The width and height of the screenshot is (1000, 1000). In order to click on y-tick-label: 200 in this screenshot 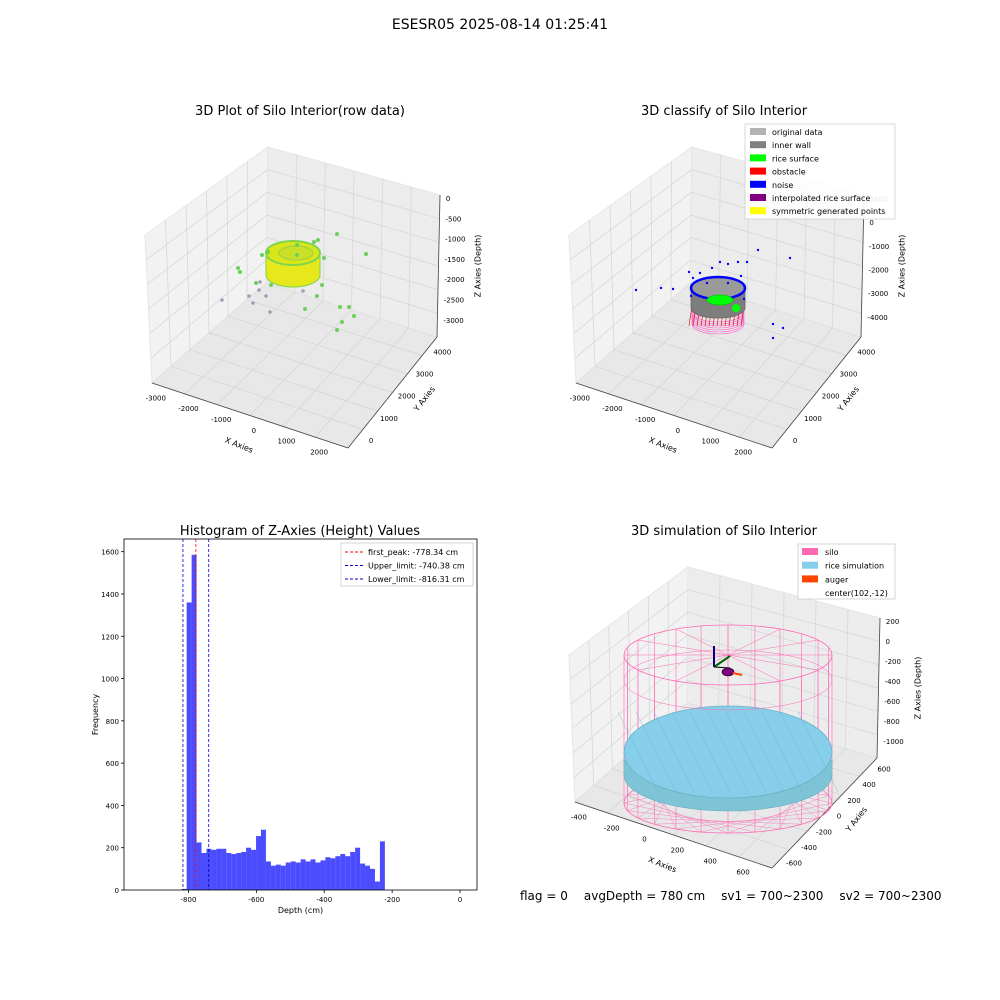, I will do `click(112, 849)`.